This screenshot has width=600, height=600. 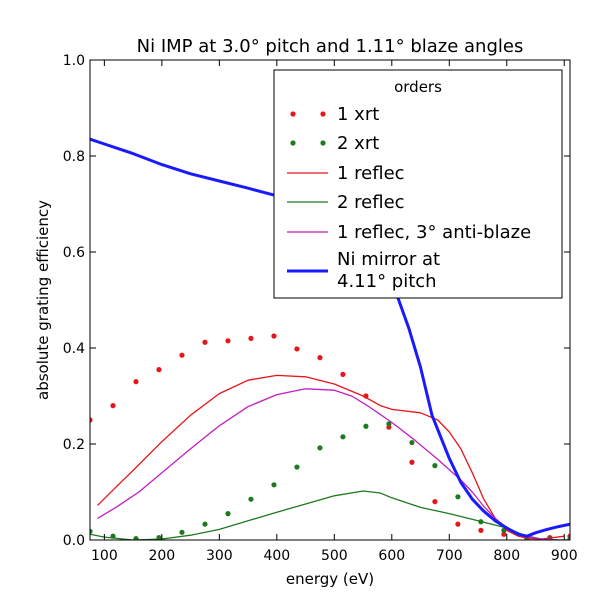 I want to click on legend-entry: 1 reflec, 3° anti-blaze, so click(x=434, y=232).